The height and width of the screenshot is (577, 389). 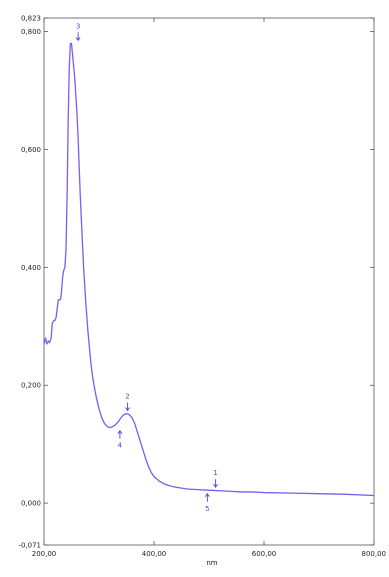 What do you see at coordinates (215, 478) in the screenshot?
I see `peak-marker: 1` at bounding box center [215, 478].